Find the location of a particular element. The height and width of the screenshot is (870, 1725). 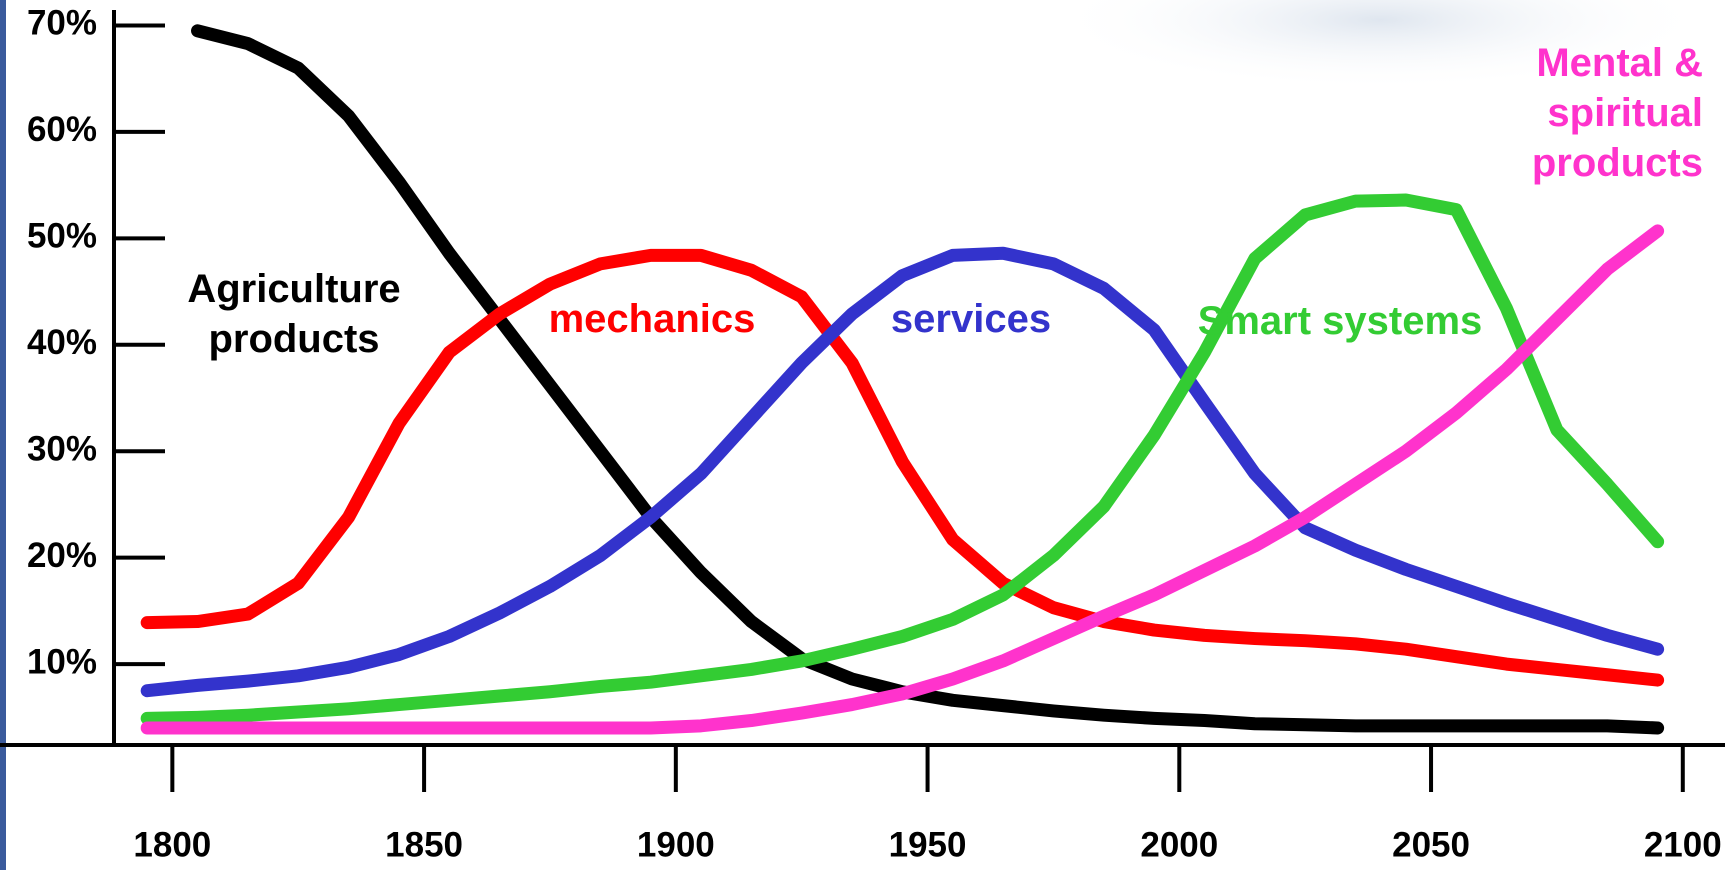

y-tick-label: 60% is located at coordinates (62, 129).